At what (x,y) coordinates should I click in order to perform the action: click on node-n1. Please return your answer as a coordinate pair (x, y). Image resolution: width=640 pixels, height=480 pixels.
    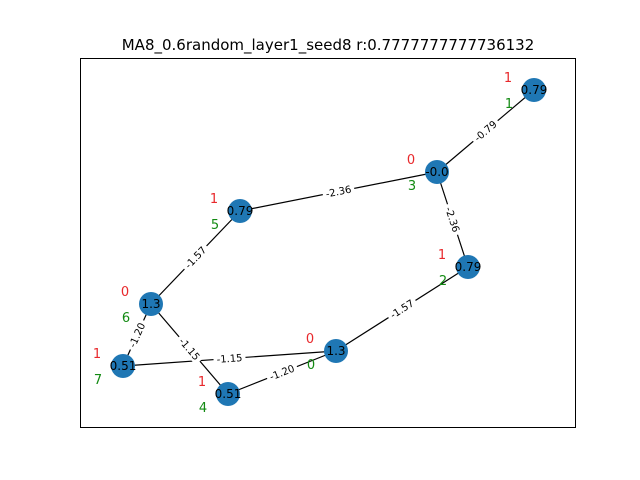
    Looking at the image, I should click on (437, 172).